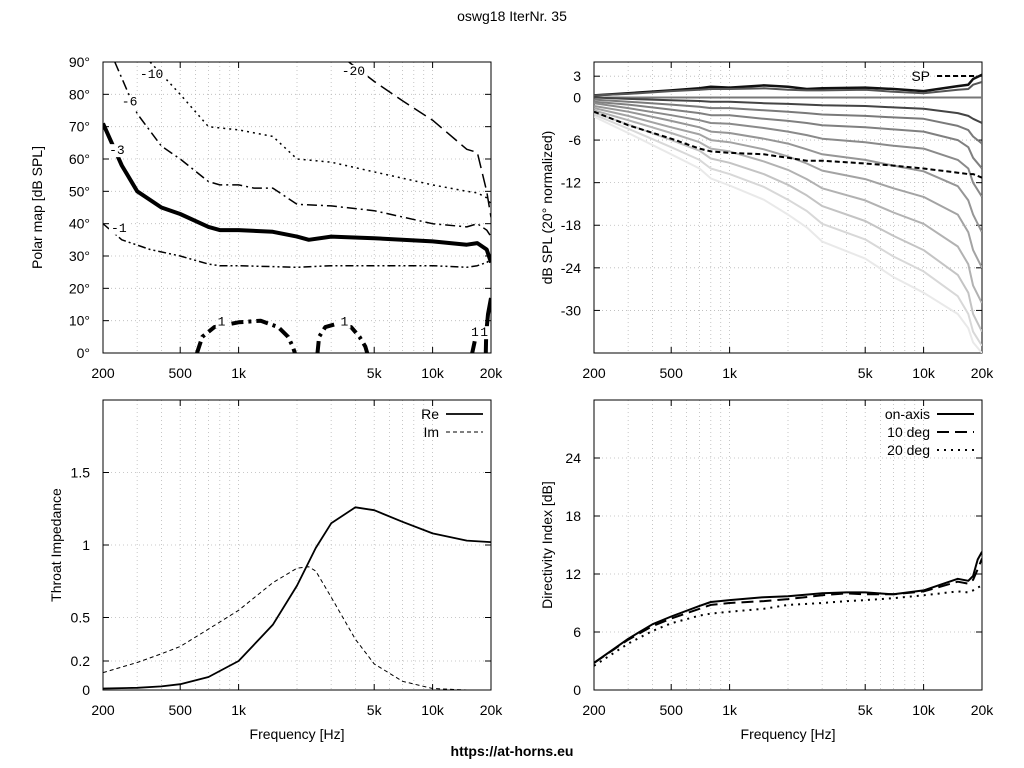  What do you see at coordinates (512, 16) in the screenshot?
I see `chart-title: oswg18 IterNr. 35` at bounding box center [512, 16].